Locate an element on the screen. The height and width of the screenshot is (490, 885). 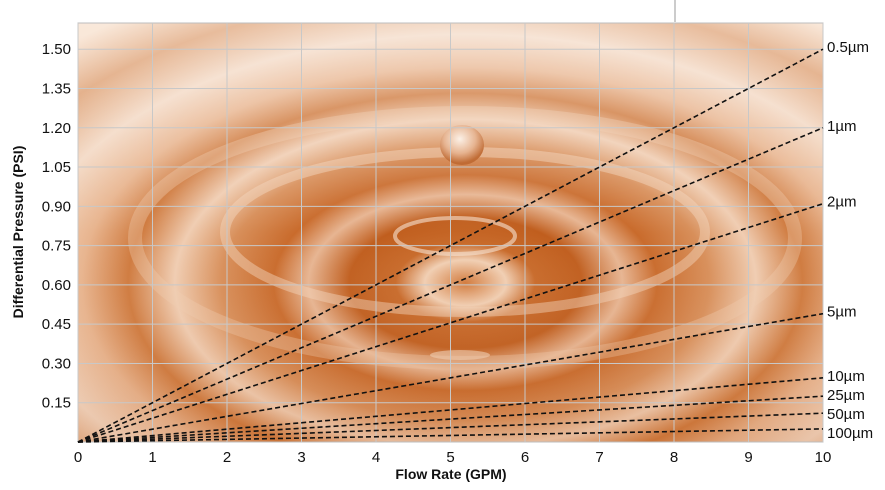
x-axis-title: Flow Rate (GPM) is located at coordinates (450, 474).